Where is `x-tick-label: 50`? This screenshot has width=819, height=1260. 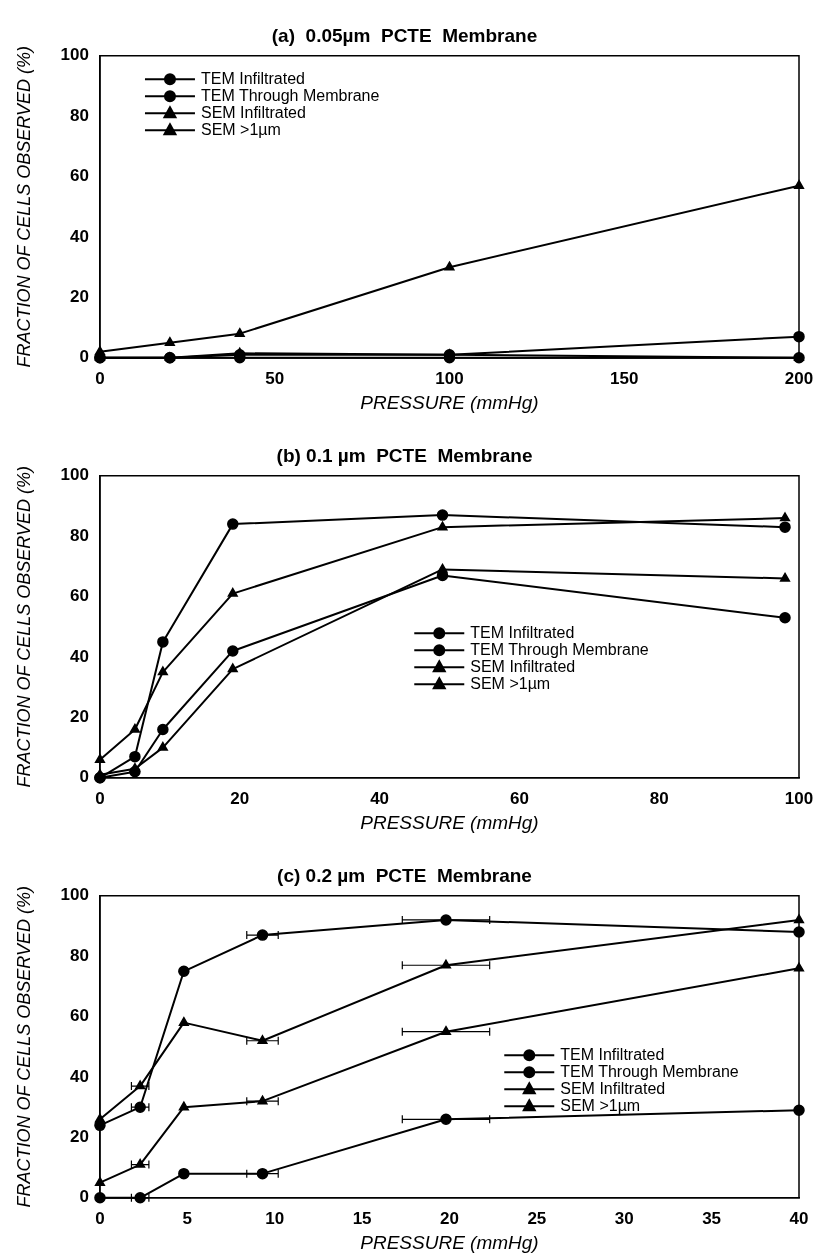 x-tick-label: 50 is located at coordinates (275, 378).